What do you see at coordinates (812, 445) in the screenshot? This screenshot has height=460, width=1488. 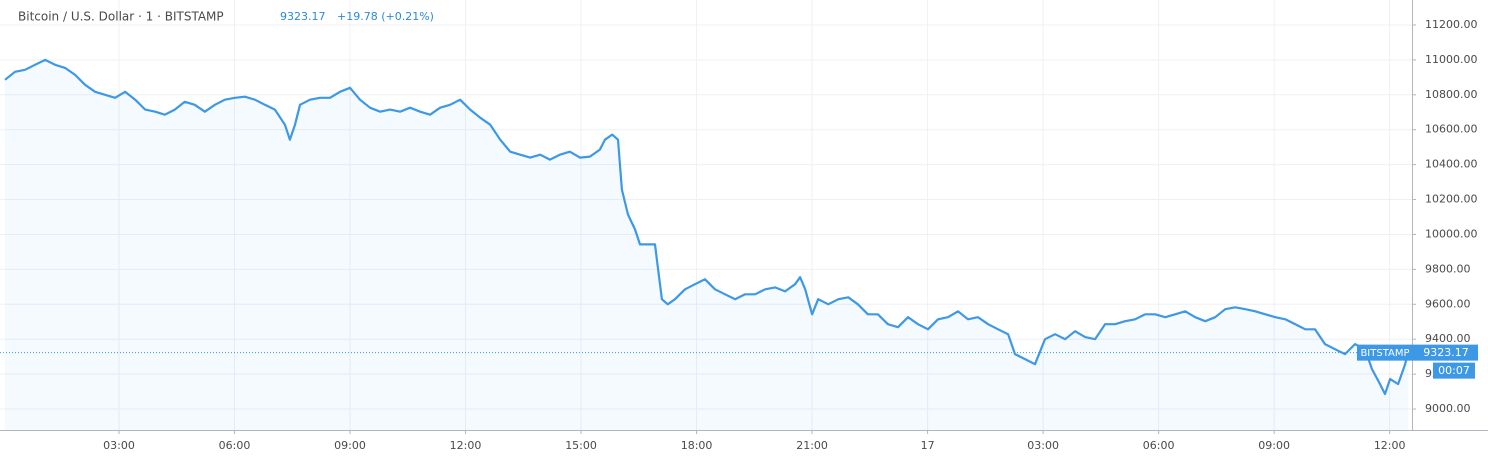 I see `x-tick-label: 21:00` at bounding box center [812, 445].